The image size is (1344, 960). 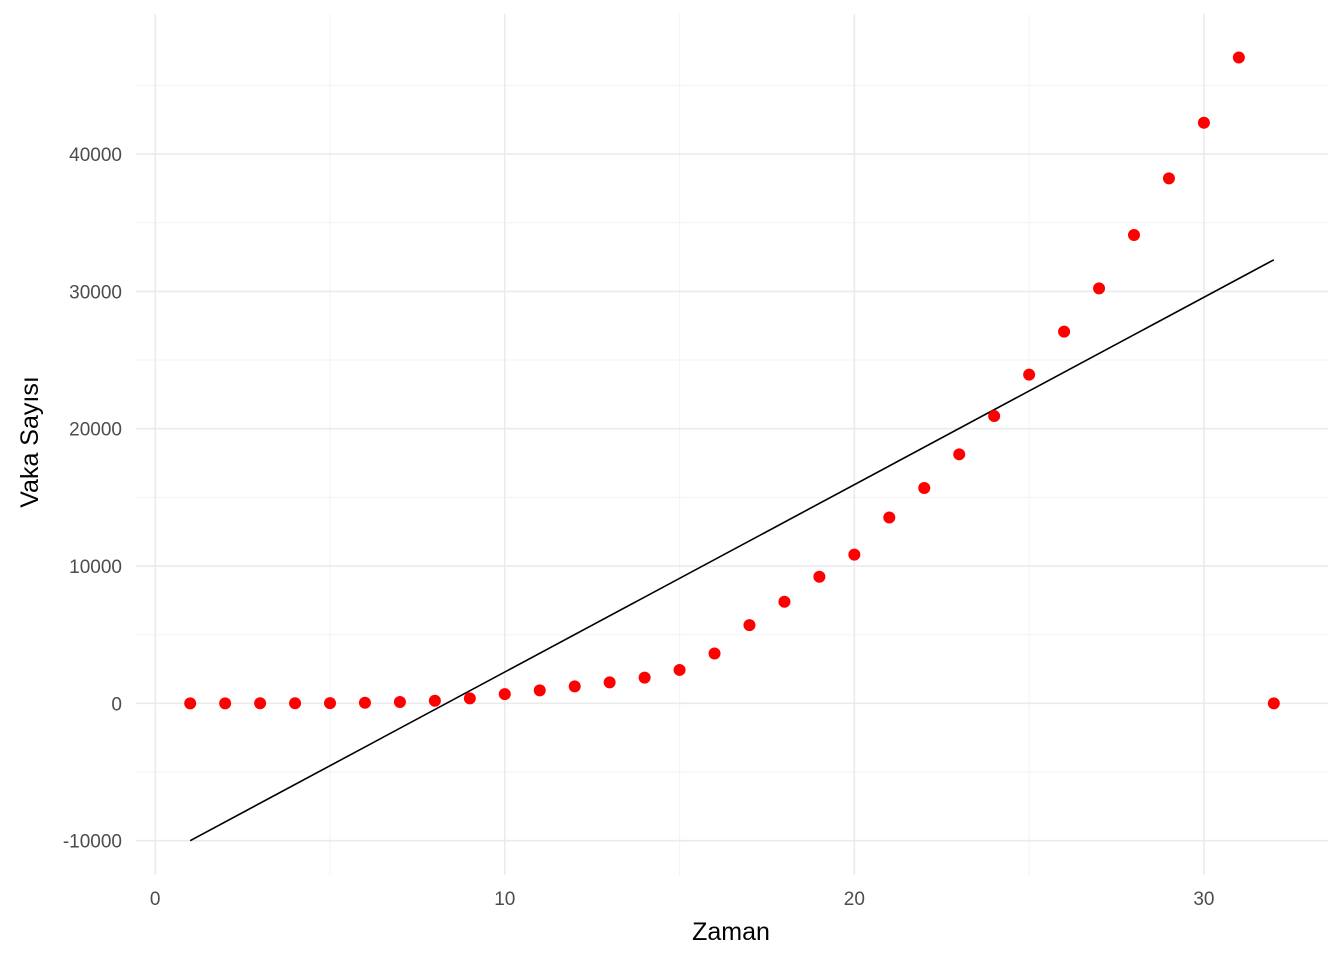 What do you see at coordinates (95, 292) in the screenshot?
I see `y-tick-label: 30000` at bounding box center [95, 292].